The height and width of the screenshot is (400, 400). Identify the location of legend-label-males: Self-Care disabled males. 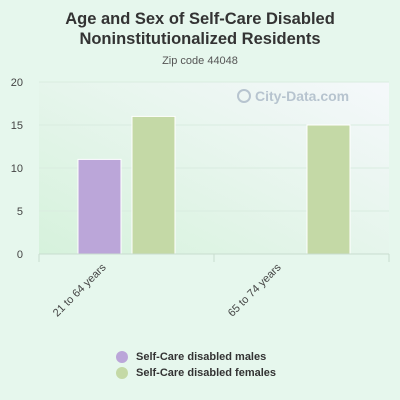
(201, 357).